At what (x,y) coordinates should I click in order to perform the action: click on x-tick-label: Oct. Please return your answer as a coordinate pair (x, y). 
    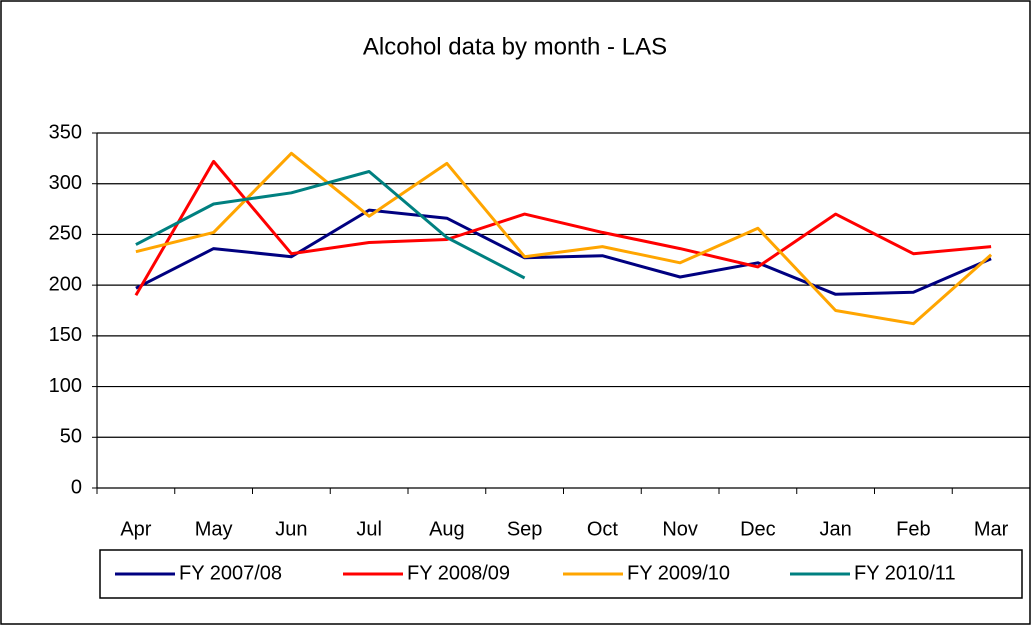
    Looking at the image, I should click on (603, 529).